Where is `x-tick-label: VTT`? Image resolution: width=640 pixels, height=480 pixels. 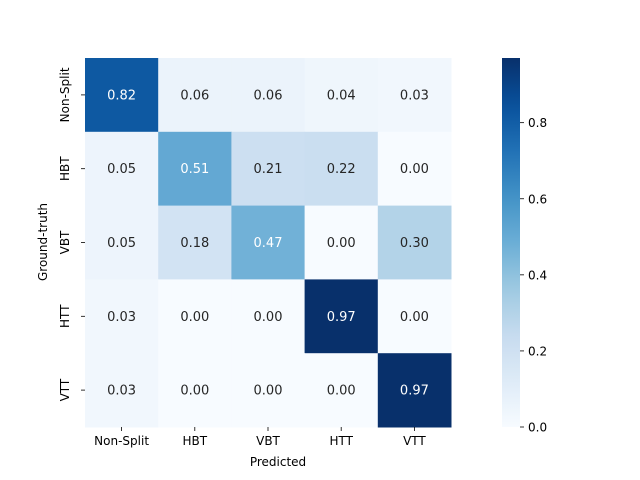 x-tick-label: VTT is located at coordinates (414, 441).